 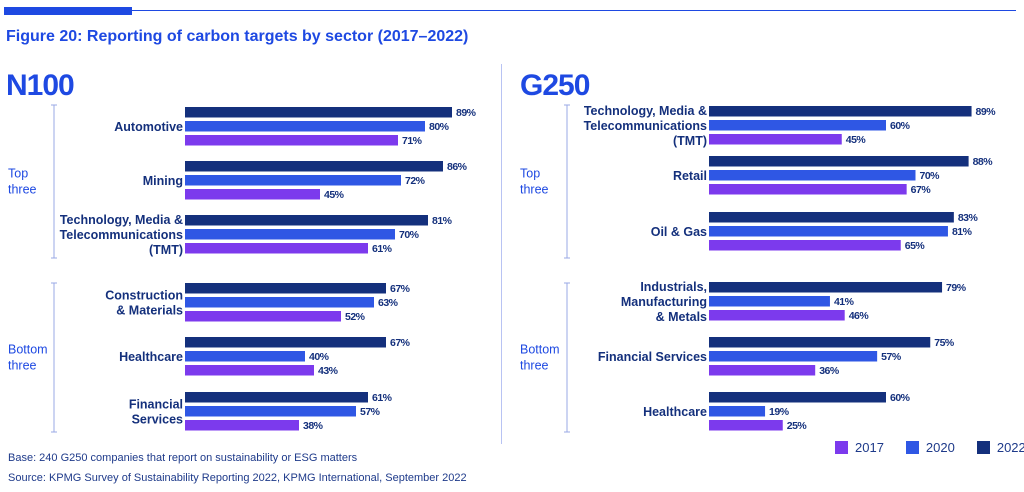 What do you see at coordinates (415, 181) in the screenshot?
I see `n100-value-label-2020: 72%` at bounding box center [415, 181].